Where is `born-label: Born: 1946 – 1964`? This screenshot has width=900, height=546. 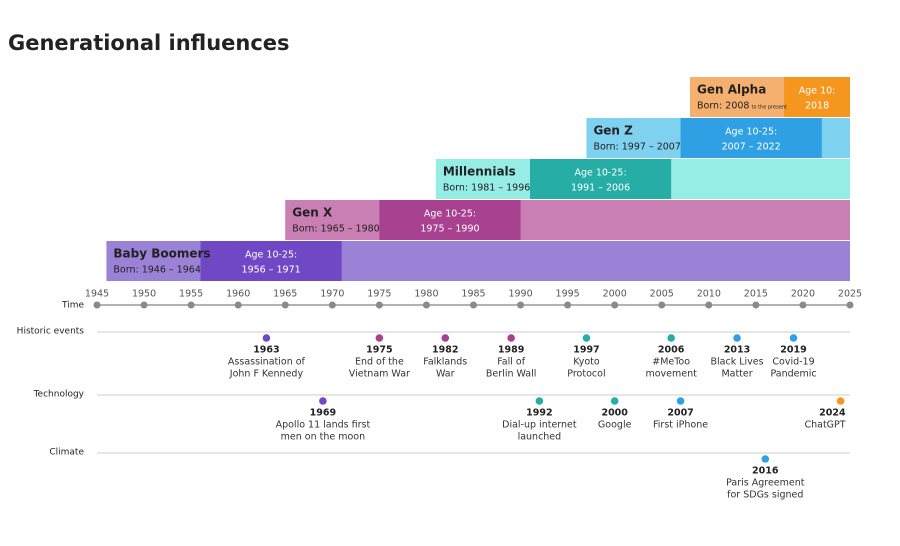 born-label: Born: 1946 – 1964 is located at coordinates (156, 270).